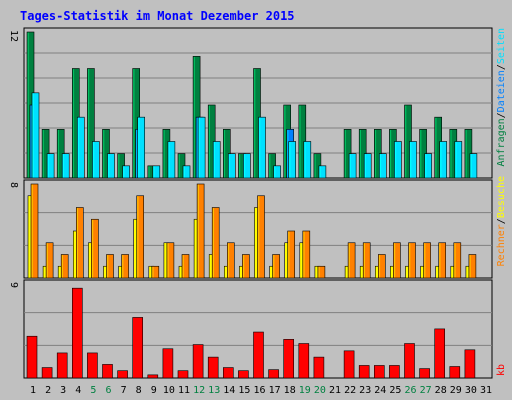 This screenshot has height=400, width=512. I want to click on chart-title: Tages-Statistik im Monat Dezember 2015, so click(157, 16).